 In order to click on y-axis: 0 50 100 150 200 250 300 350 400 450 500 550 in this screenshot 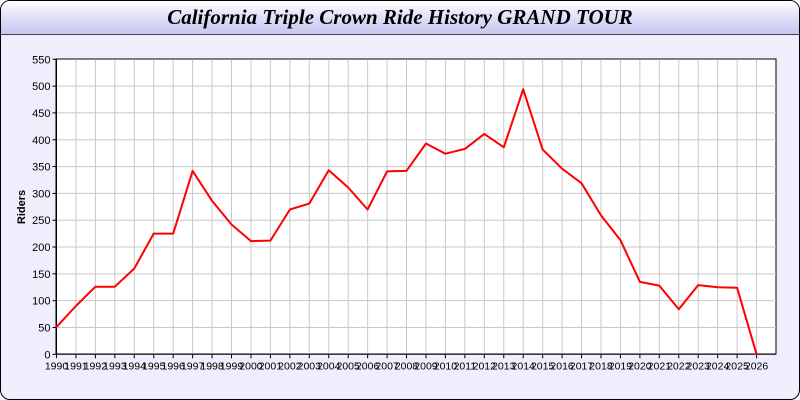, I will do `click(44, 207)`.